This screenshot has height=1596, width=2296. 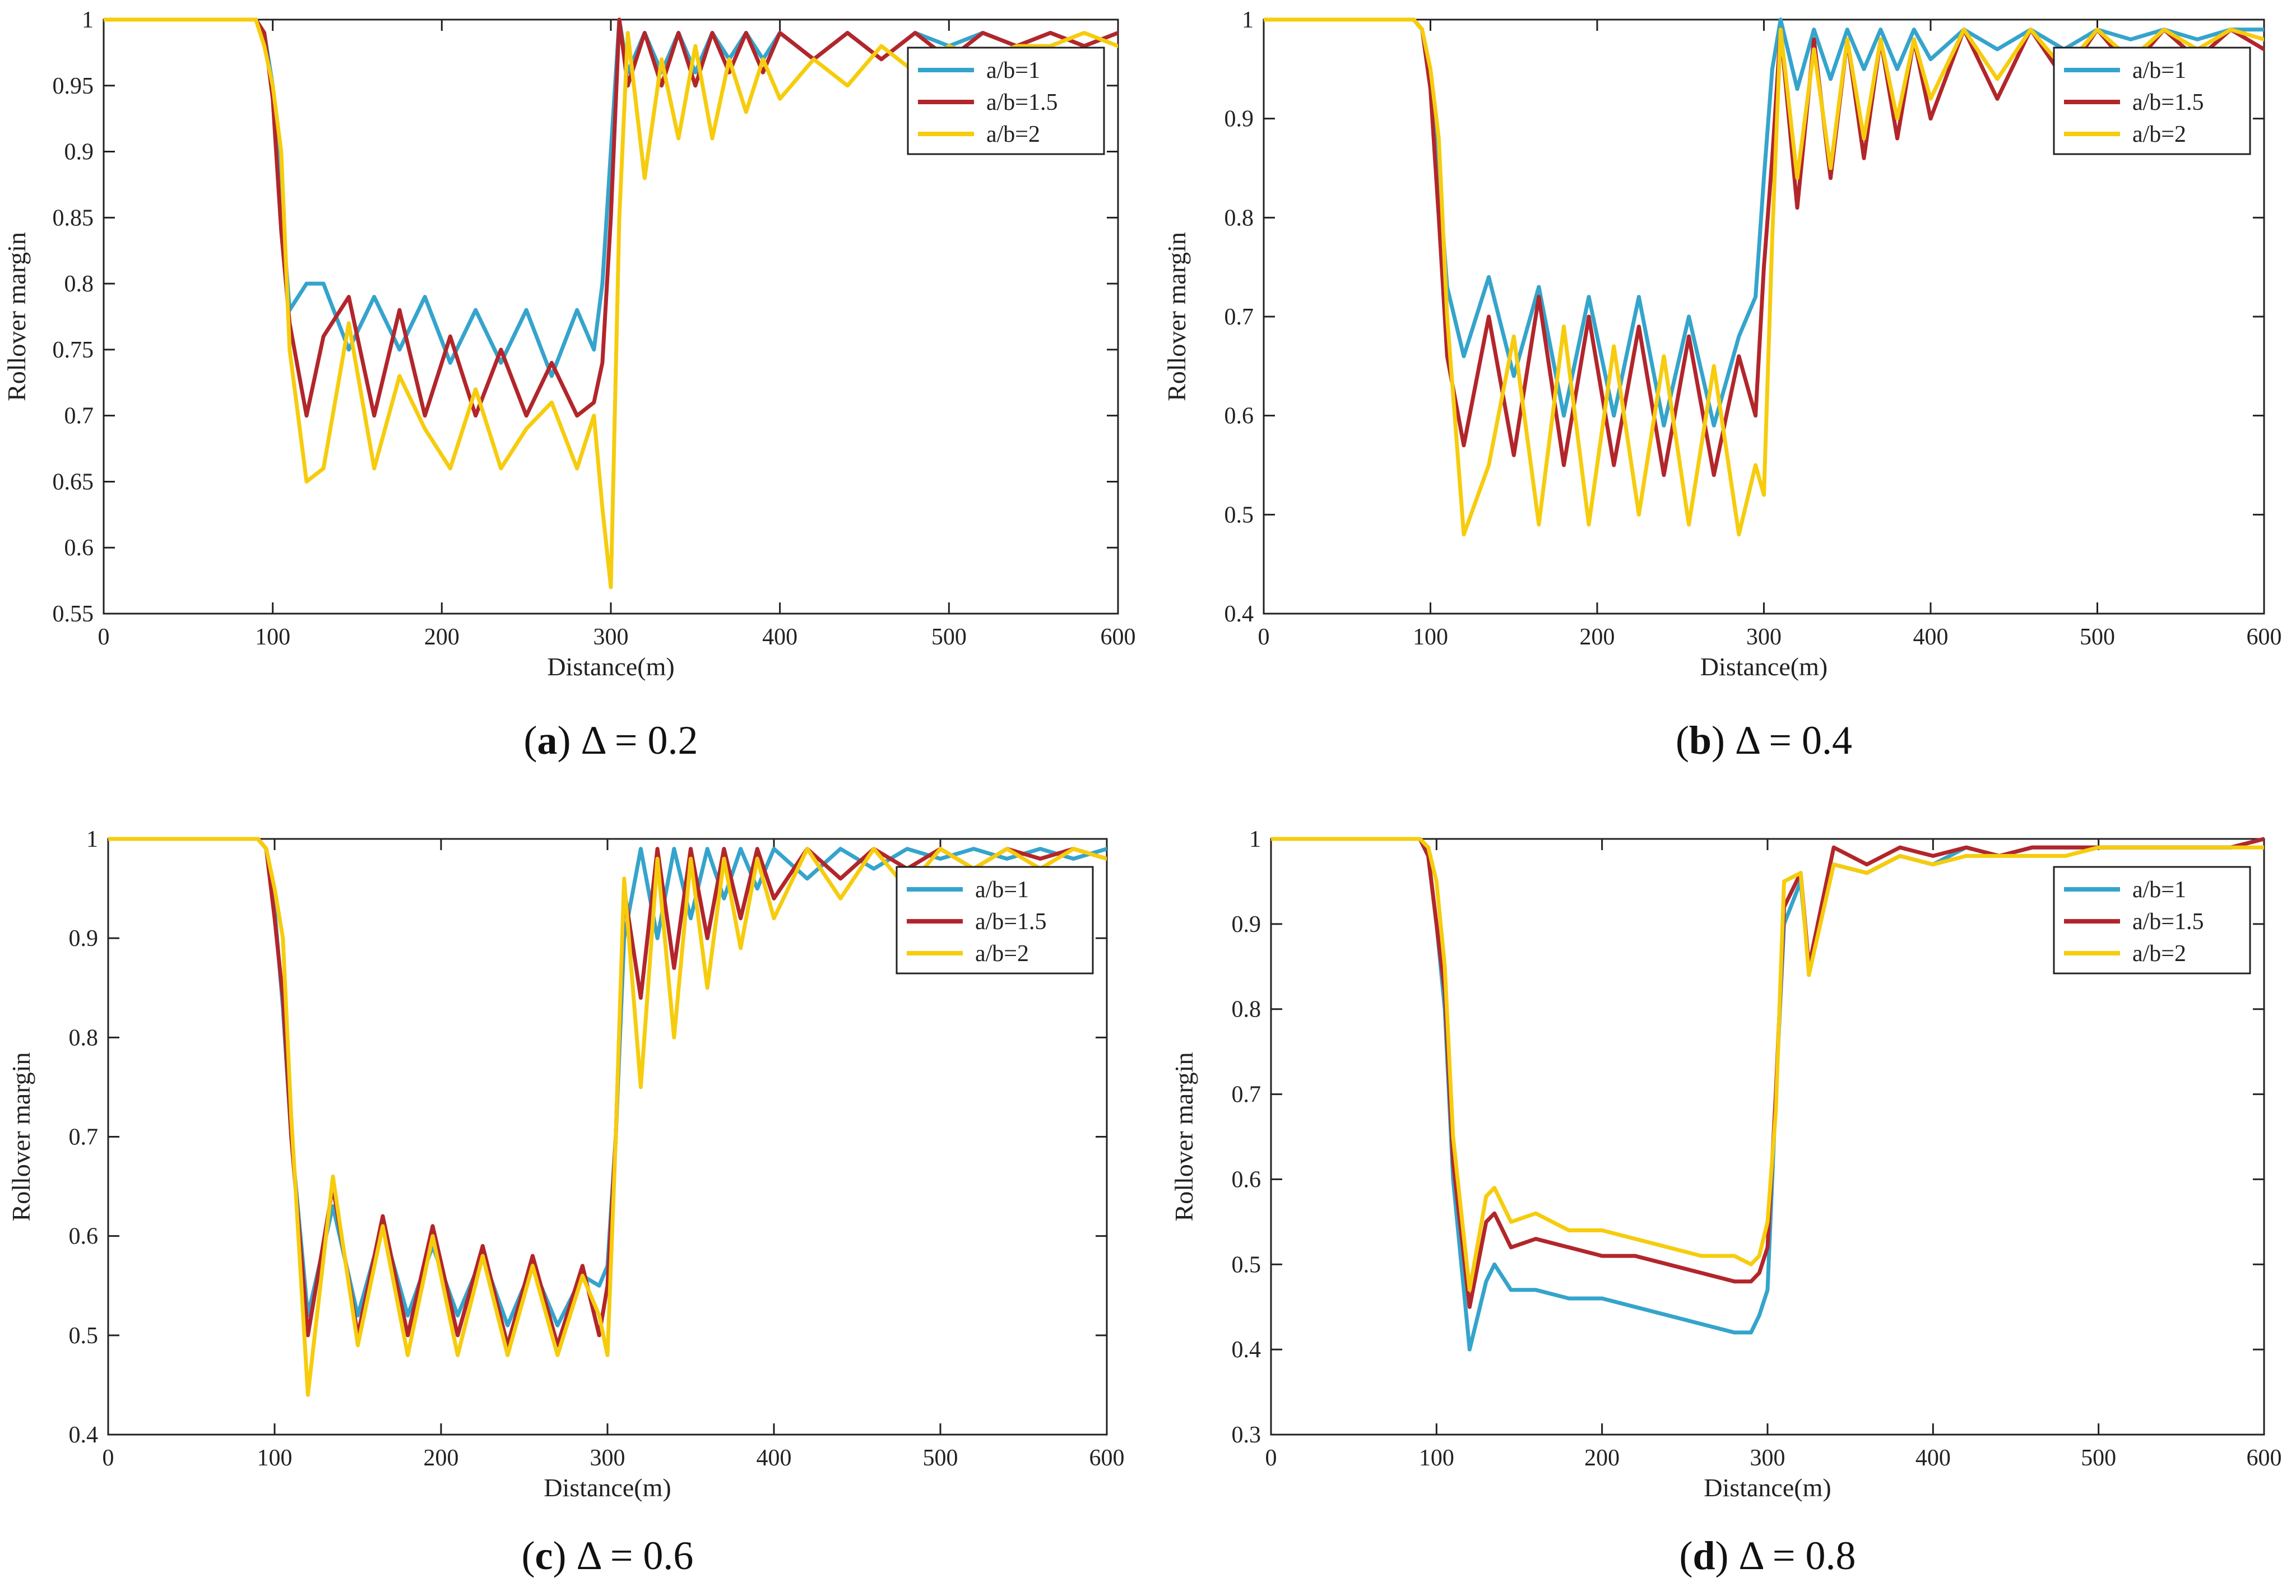 I want to click on panel-caption: (b) Δ = 0.4, so click(x=1764, y=740).